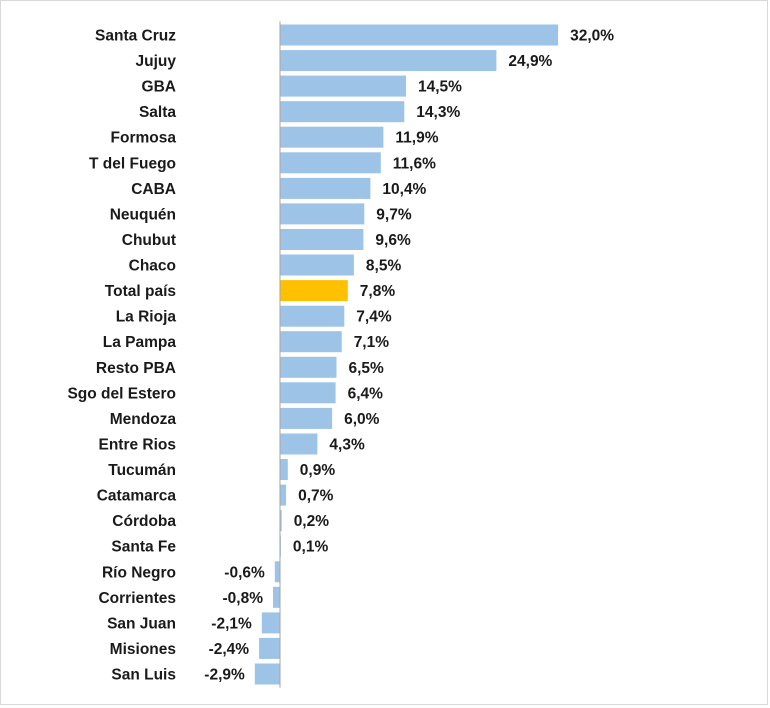 This screenshot has height=708, width=770. I want to click on bar-salta, so click(342, 112).